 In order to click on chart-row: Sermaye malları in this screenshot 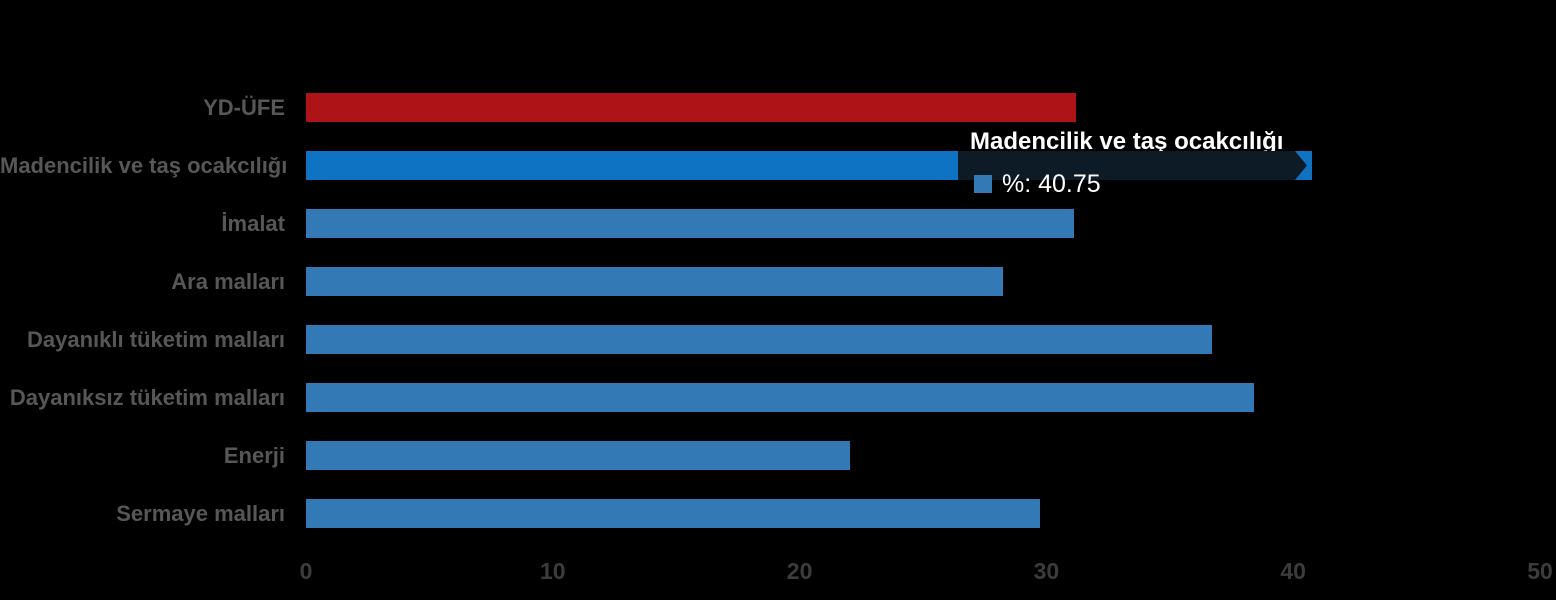, I will do `click(778, 513)`.